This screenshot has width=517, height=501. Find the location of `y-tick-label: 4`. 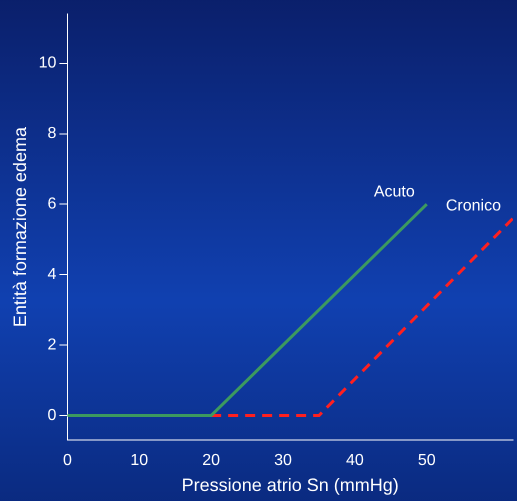

y-tick-label: 4 is located at coordinates (51, 275).